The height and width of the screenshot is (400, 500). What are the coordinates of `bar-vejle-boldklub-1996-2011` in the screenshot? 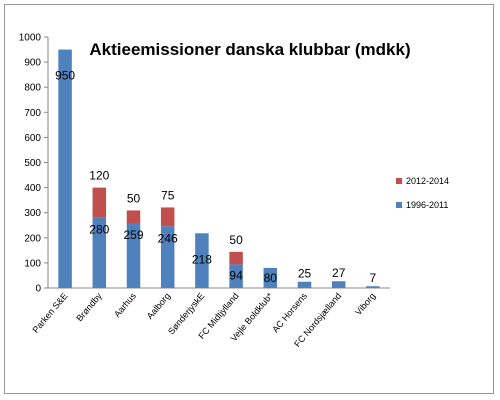 It's located at (270, 277).